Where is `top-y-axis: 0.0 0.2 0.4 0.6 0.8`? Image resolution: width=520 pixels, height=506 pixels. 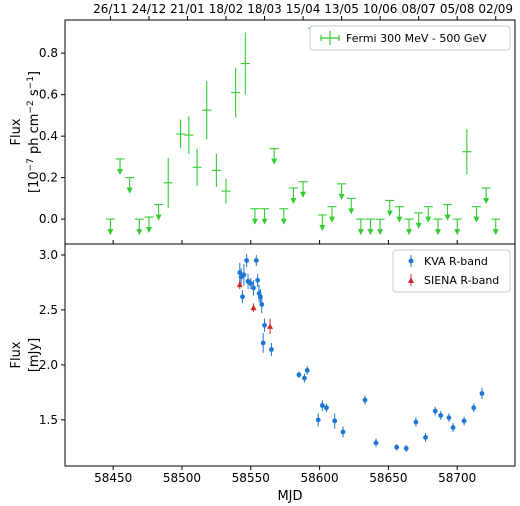 top-y-axis: 0.0 0.2 0.4 0.6 0.8 is located at coordinates (52, 136).